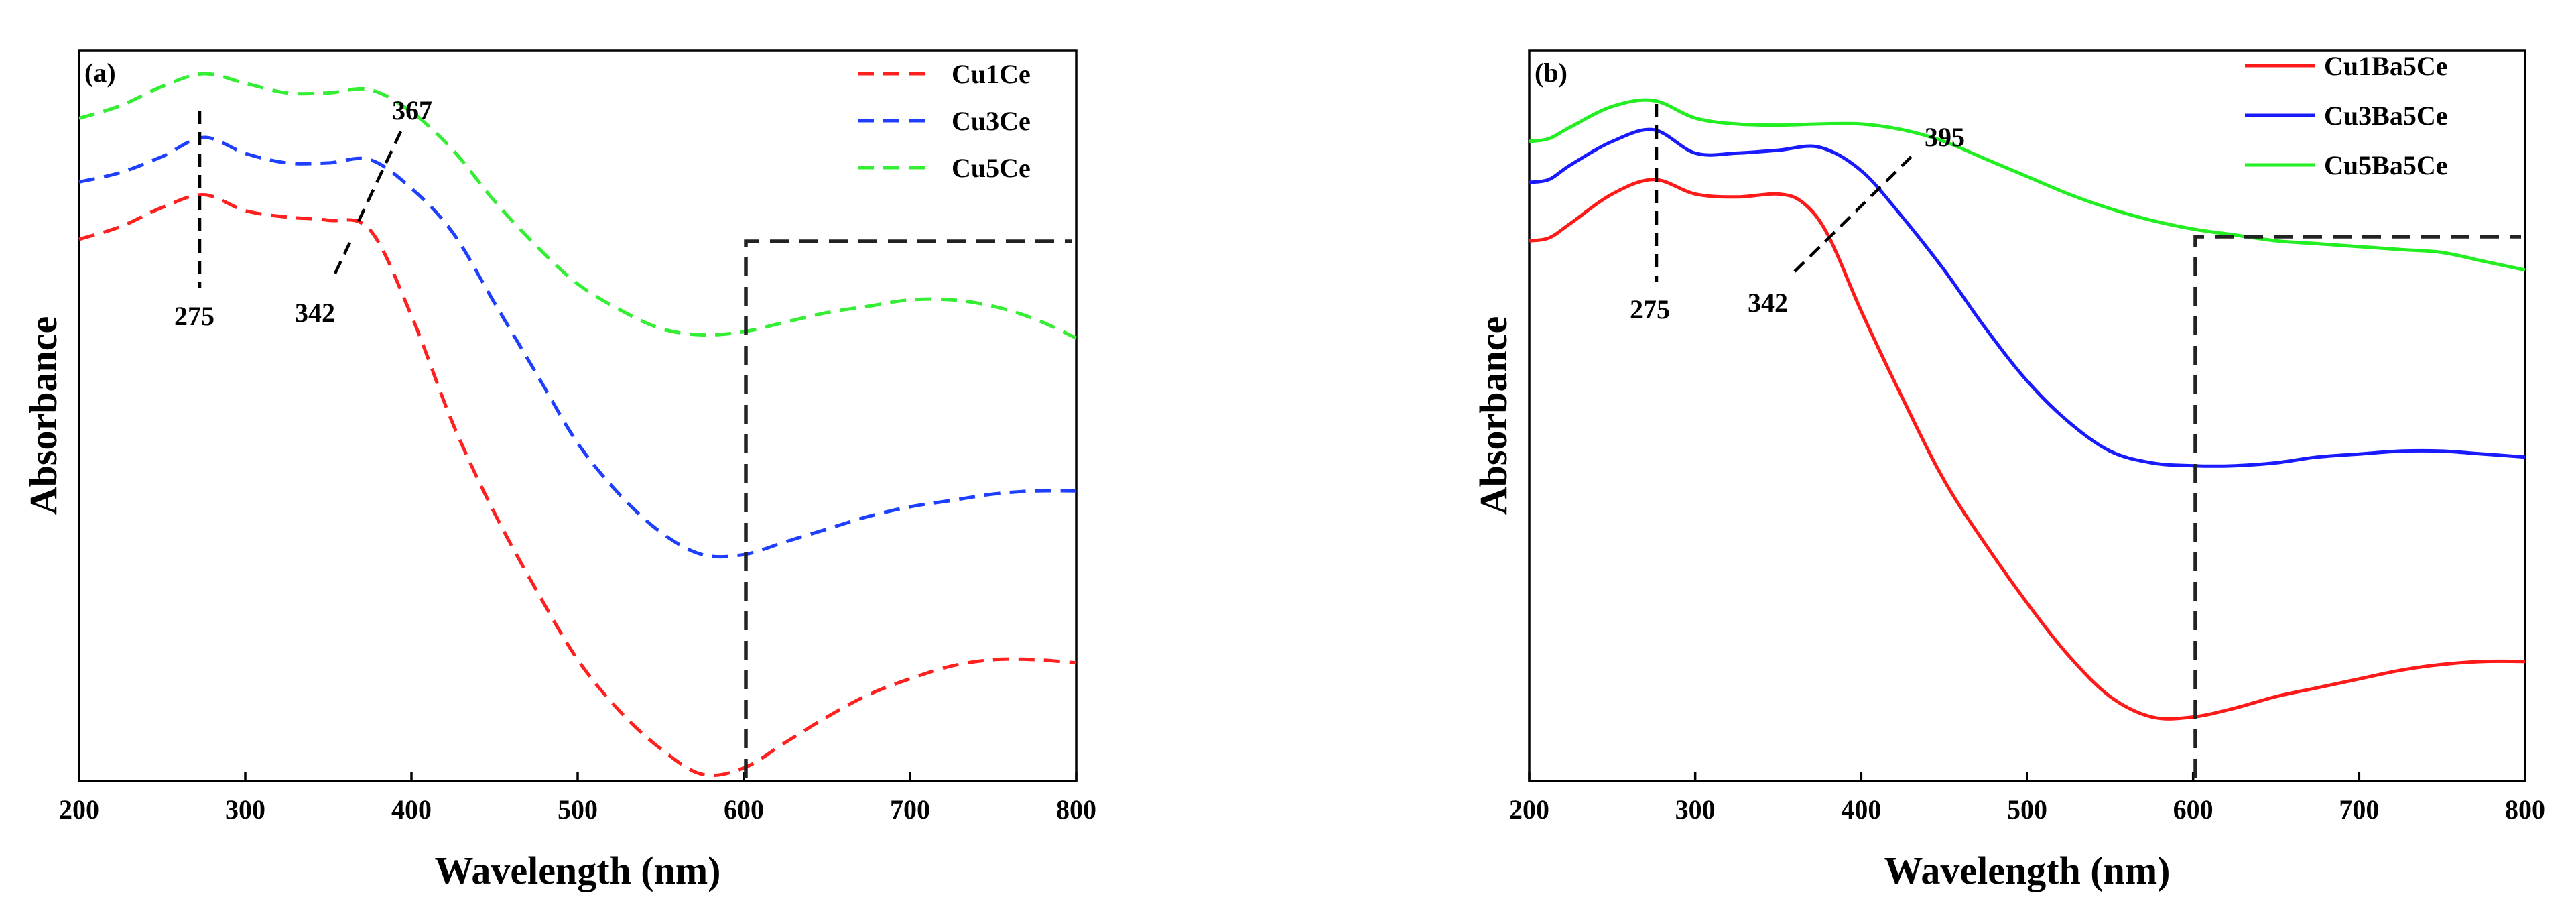 This screenshot has height=905, width=2576. What do you see at coordinates (2385, 116) in the screenshot?
I see `legend-label-cu3ba5ce: Cu3Ba5Ce` at bounding box center [2385, 116].